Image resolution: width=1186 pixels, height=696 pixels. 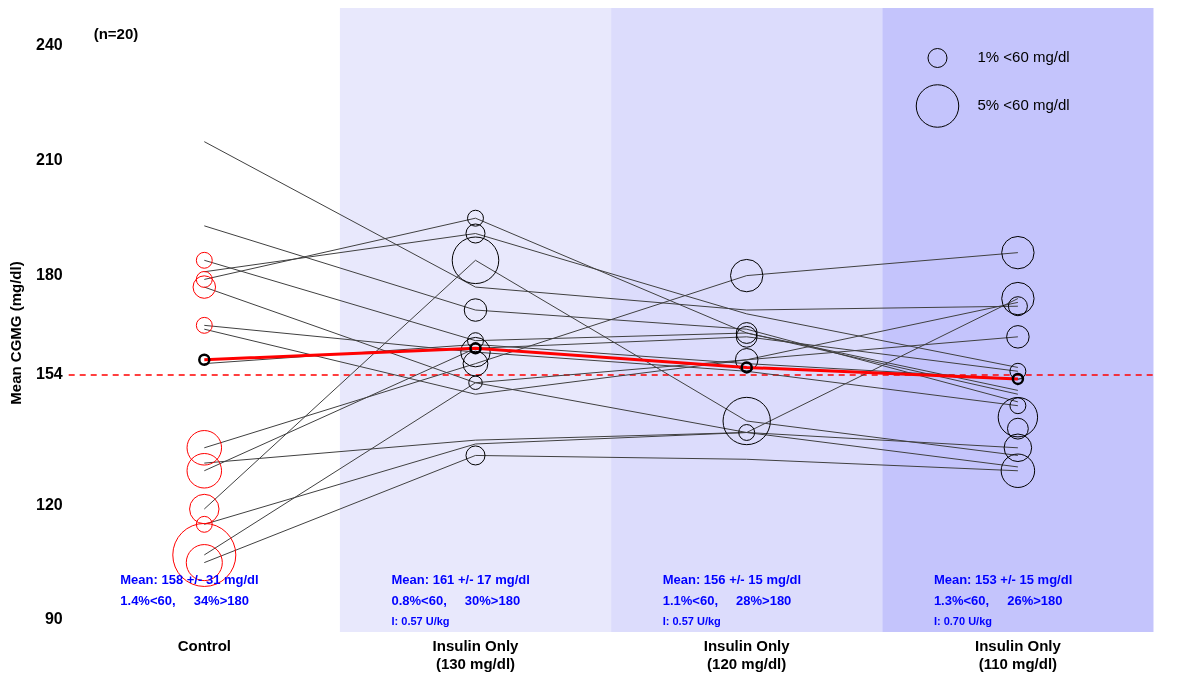 I want to click on legend-label: 5% <60 mg/dl, so click(x=1023, y=105).